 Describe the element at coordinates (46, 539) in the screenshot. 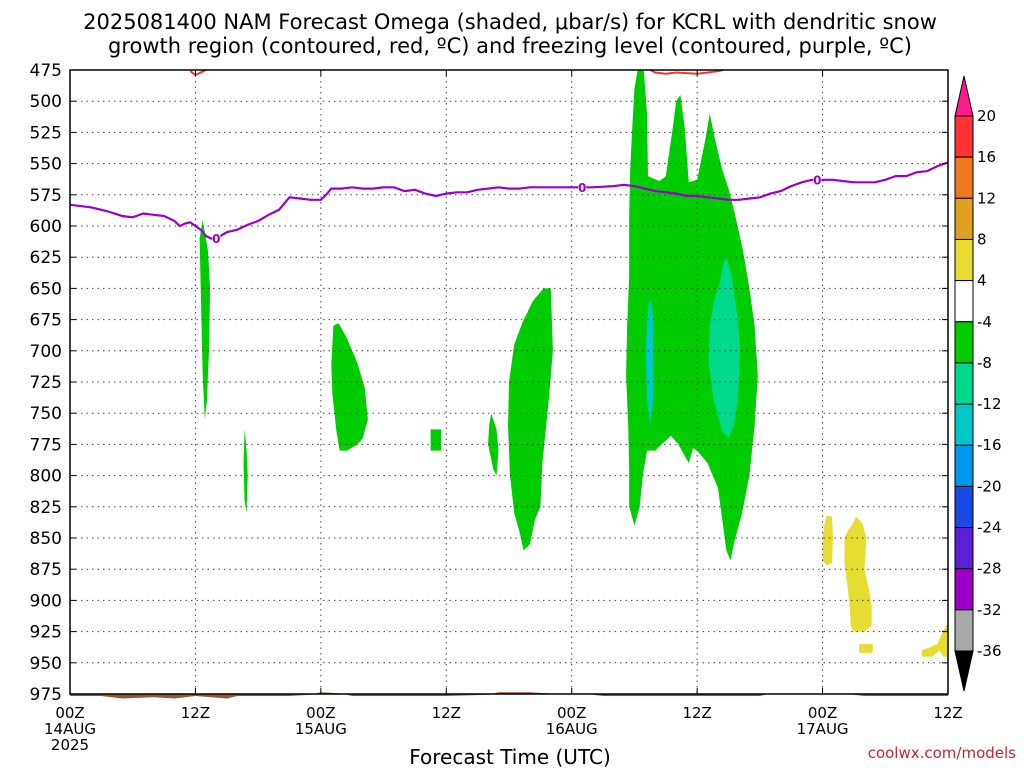

I see `y-tick-label: 850` at that location.